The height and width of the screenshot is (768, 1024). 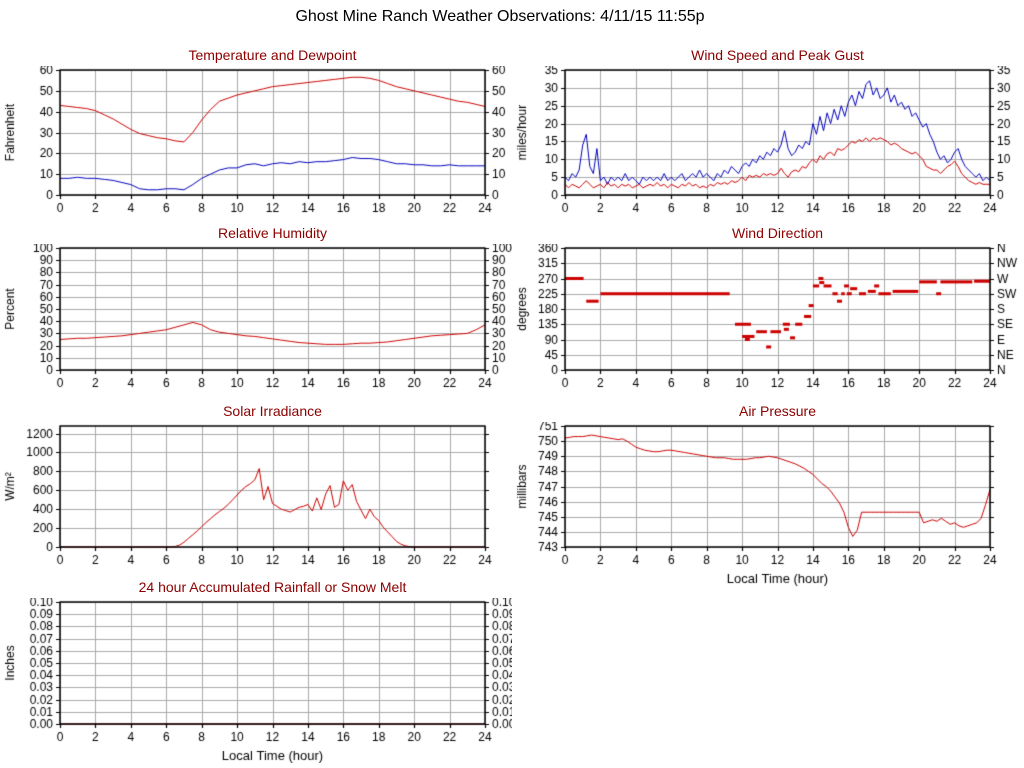 What do you see at coordinates (256, 326) in the screenshot?
I see `humidity-plot` at bounding box center [256, 326].